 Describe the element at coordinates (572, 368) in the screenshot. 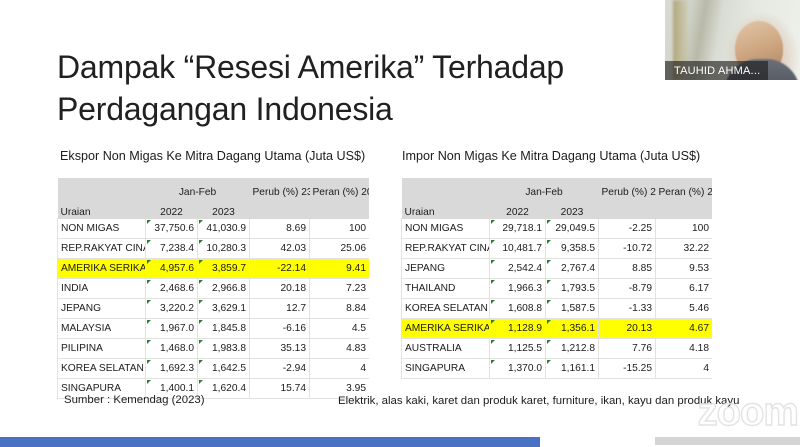

I see `cell-value-2023: 1,161.1` at that location.